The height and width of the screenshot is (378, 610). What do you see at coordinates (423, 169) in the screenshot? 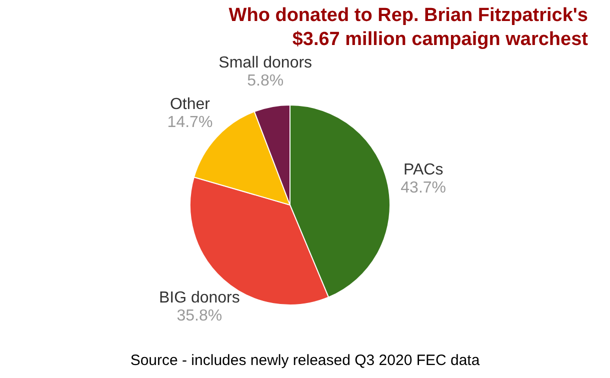
I see `slice-label: PACs` at bounding box center [423, 169].